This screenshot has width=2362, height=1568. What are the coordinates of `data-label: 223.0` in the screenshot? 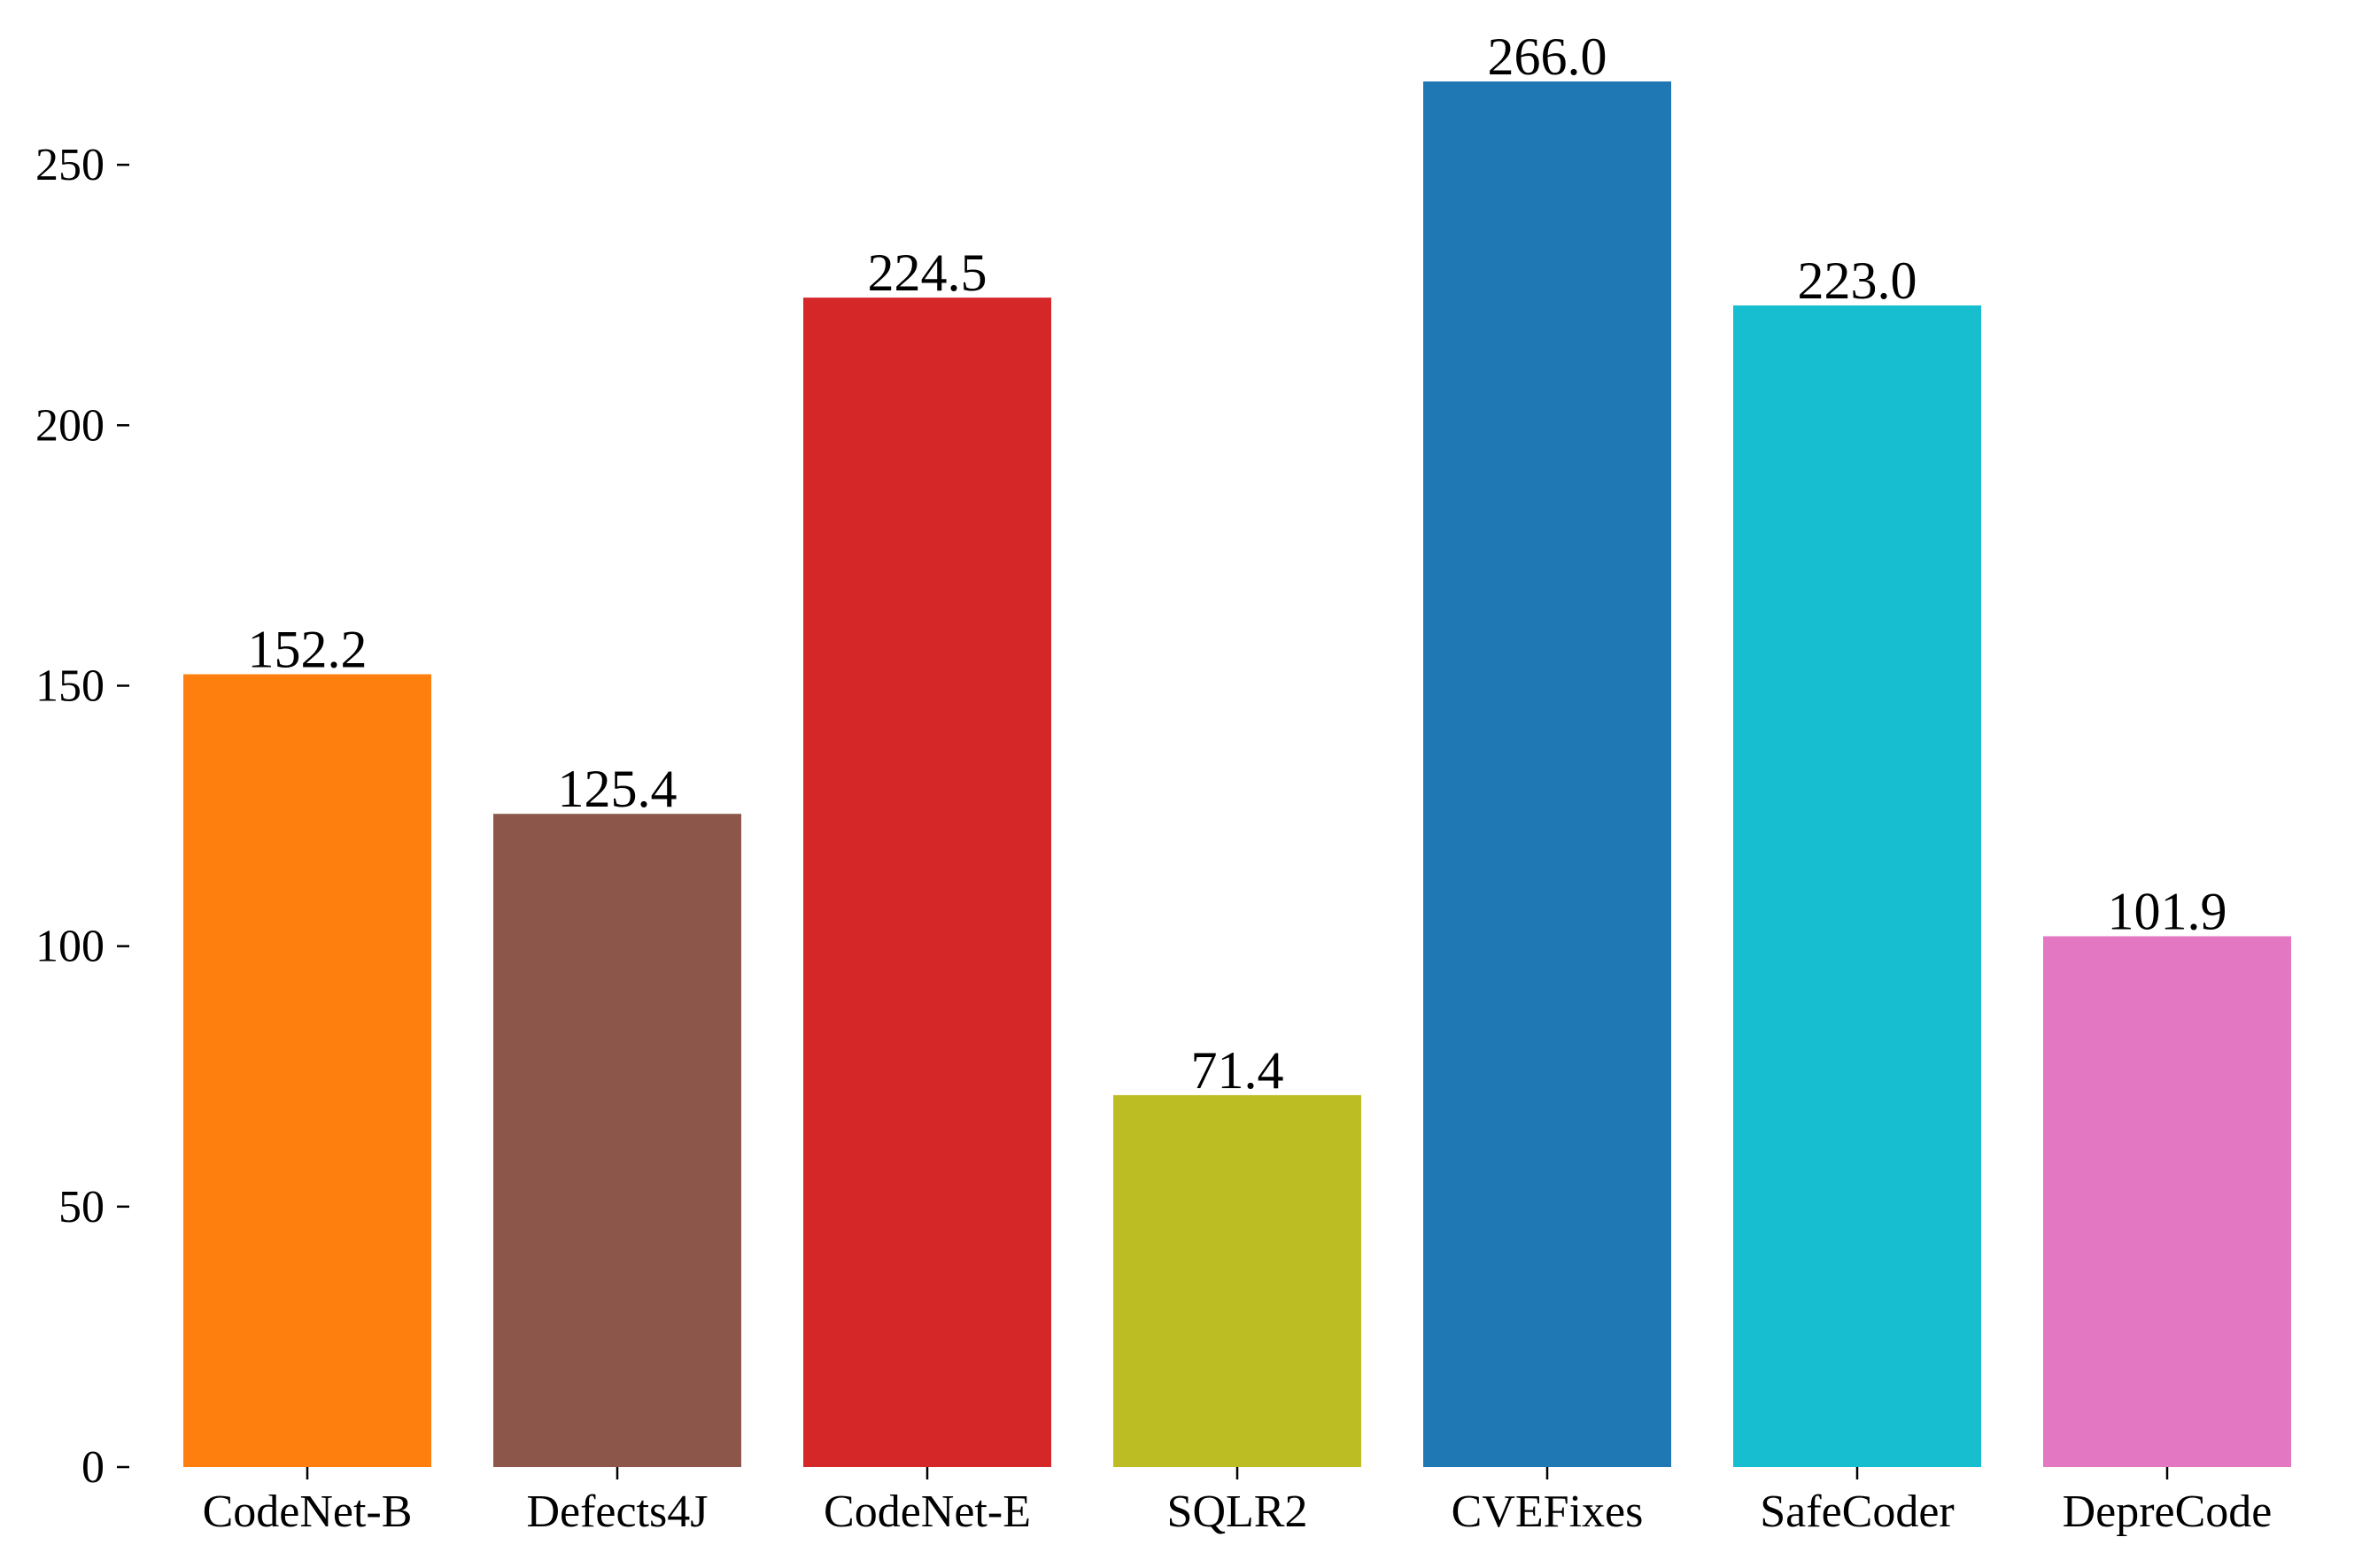 It's located at (1858, 280).